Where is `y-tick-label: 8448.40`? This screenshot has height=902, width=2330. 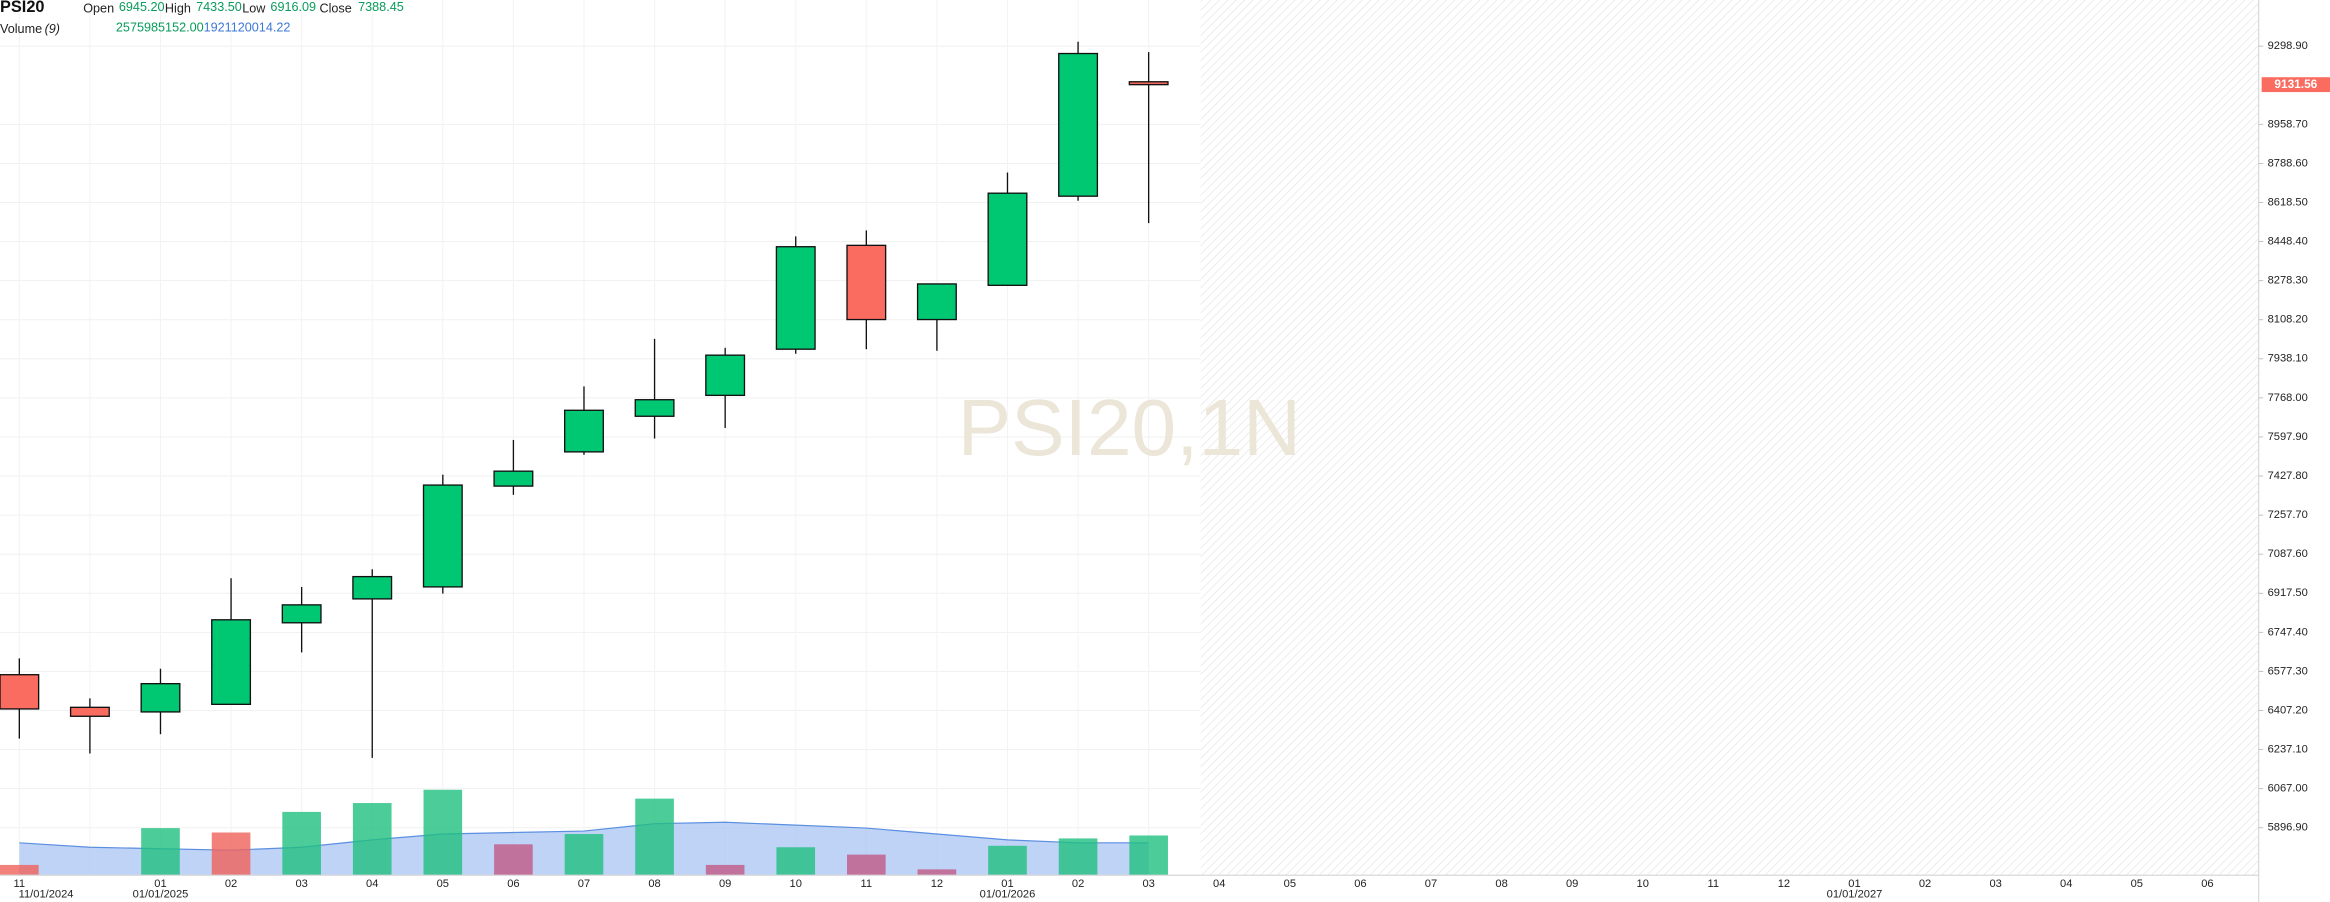
y-tick-label: 8448.40 is located at coordinates (2288, 242).